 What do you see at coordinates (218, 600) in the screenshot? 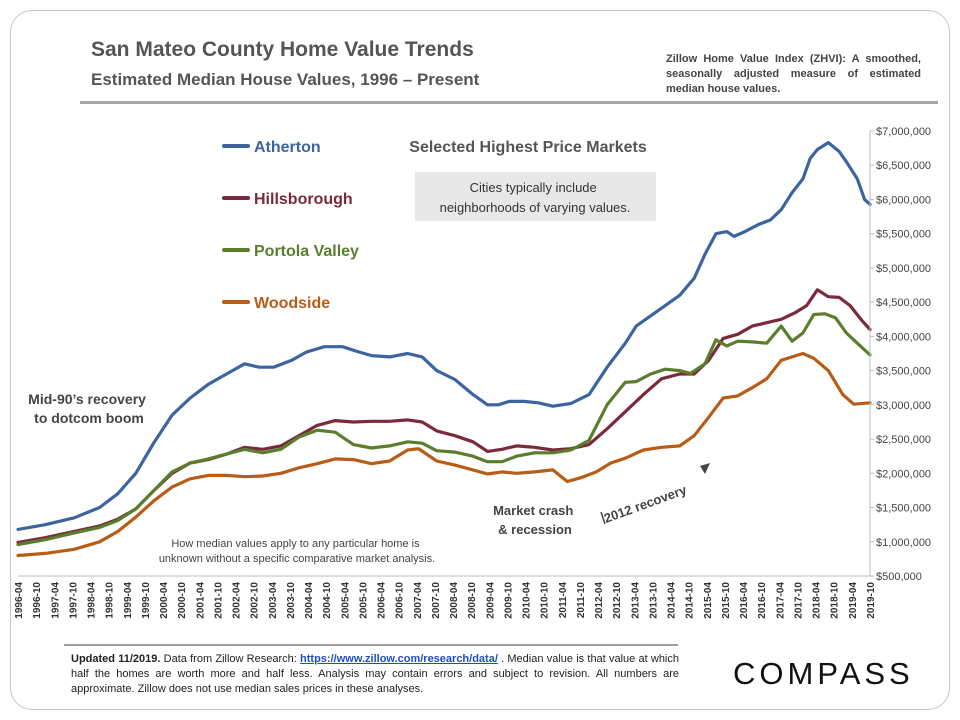
I see `x-tick-label: 2001-10` at bounding box center [218, 600].